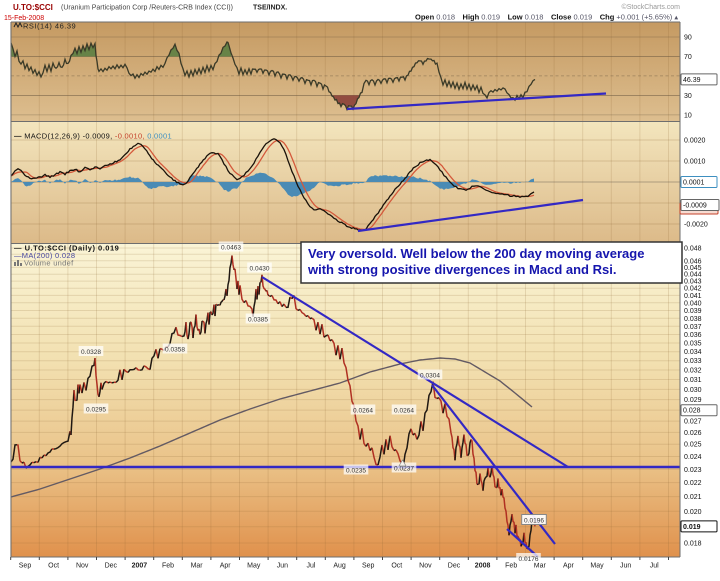 The image size is (720, 581). What do you see at coordinates (693, 282) in the screenshot?
I see `svg-text: 0.043` at bounding box center [693, 282].